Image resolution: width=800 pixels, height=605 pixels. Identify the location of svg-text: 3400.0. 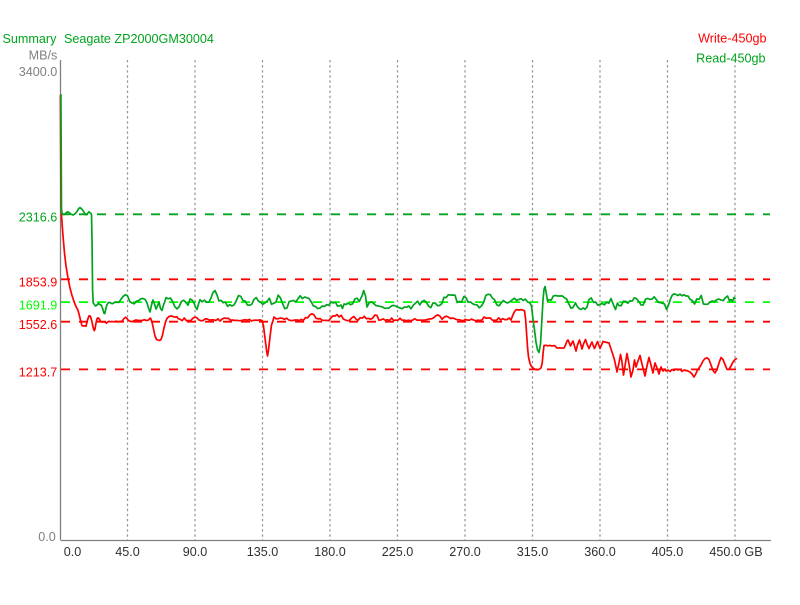
(38, 72).